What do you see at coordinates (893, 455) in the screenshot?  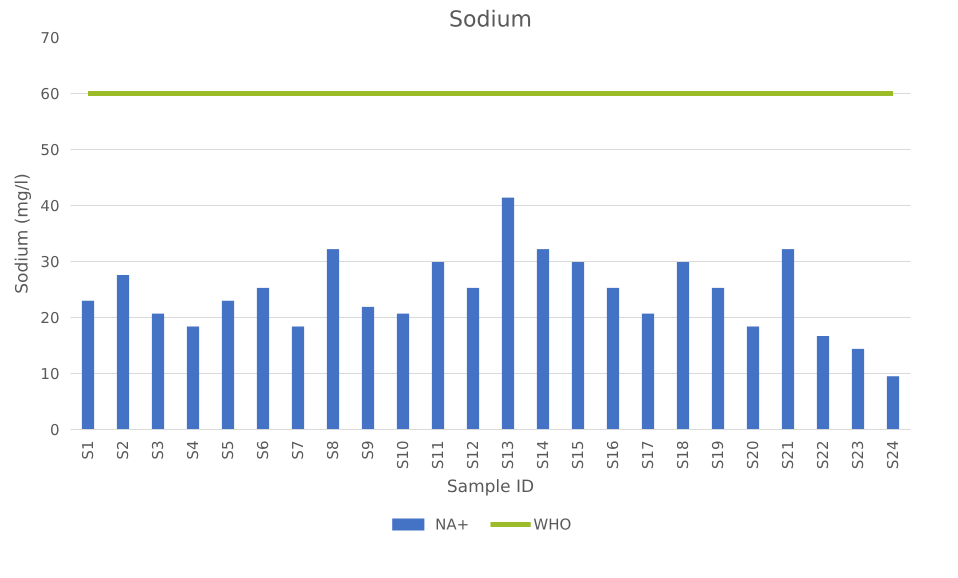 I see `x-tick-label: S24` at bounding box center [893, 455].